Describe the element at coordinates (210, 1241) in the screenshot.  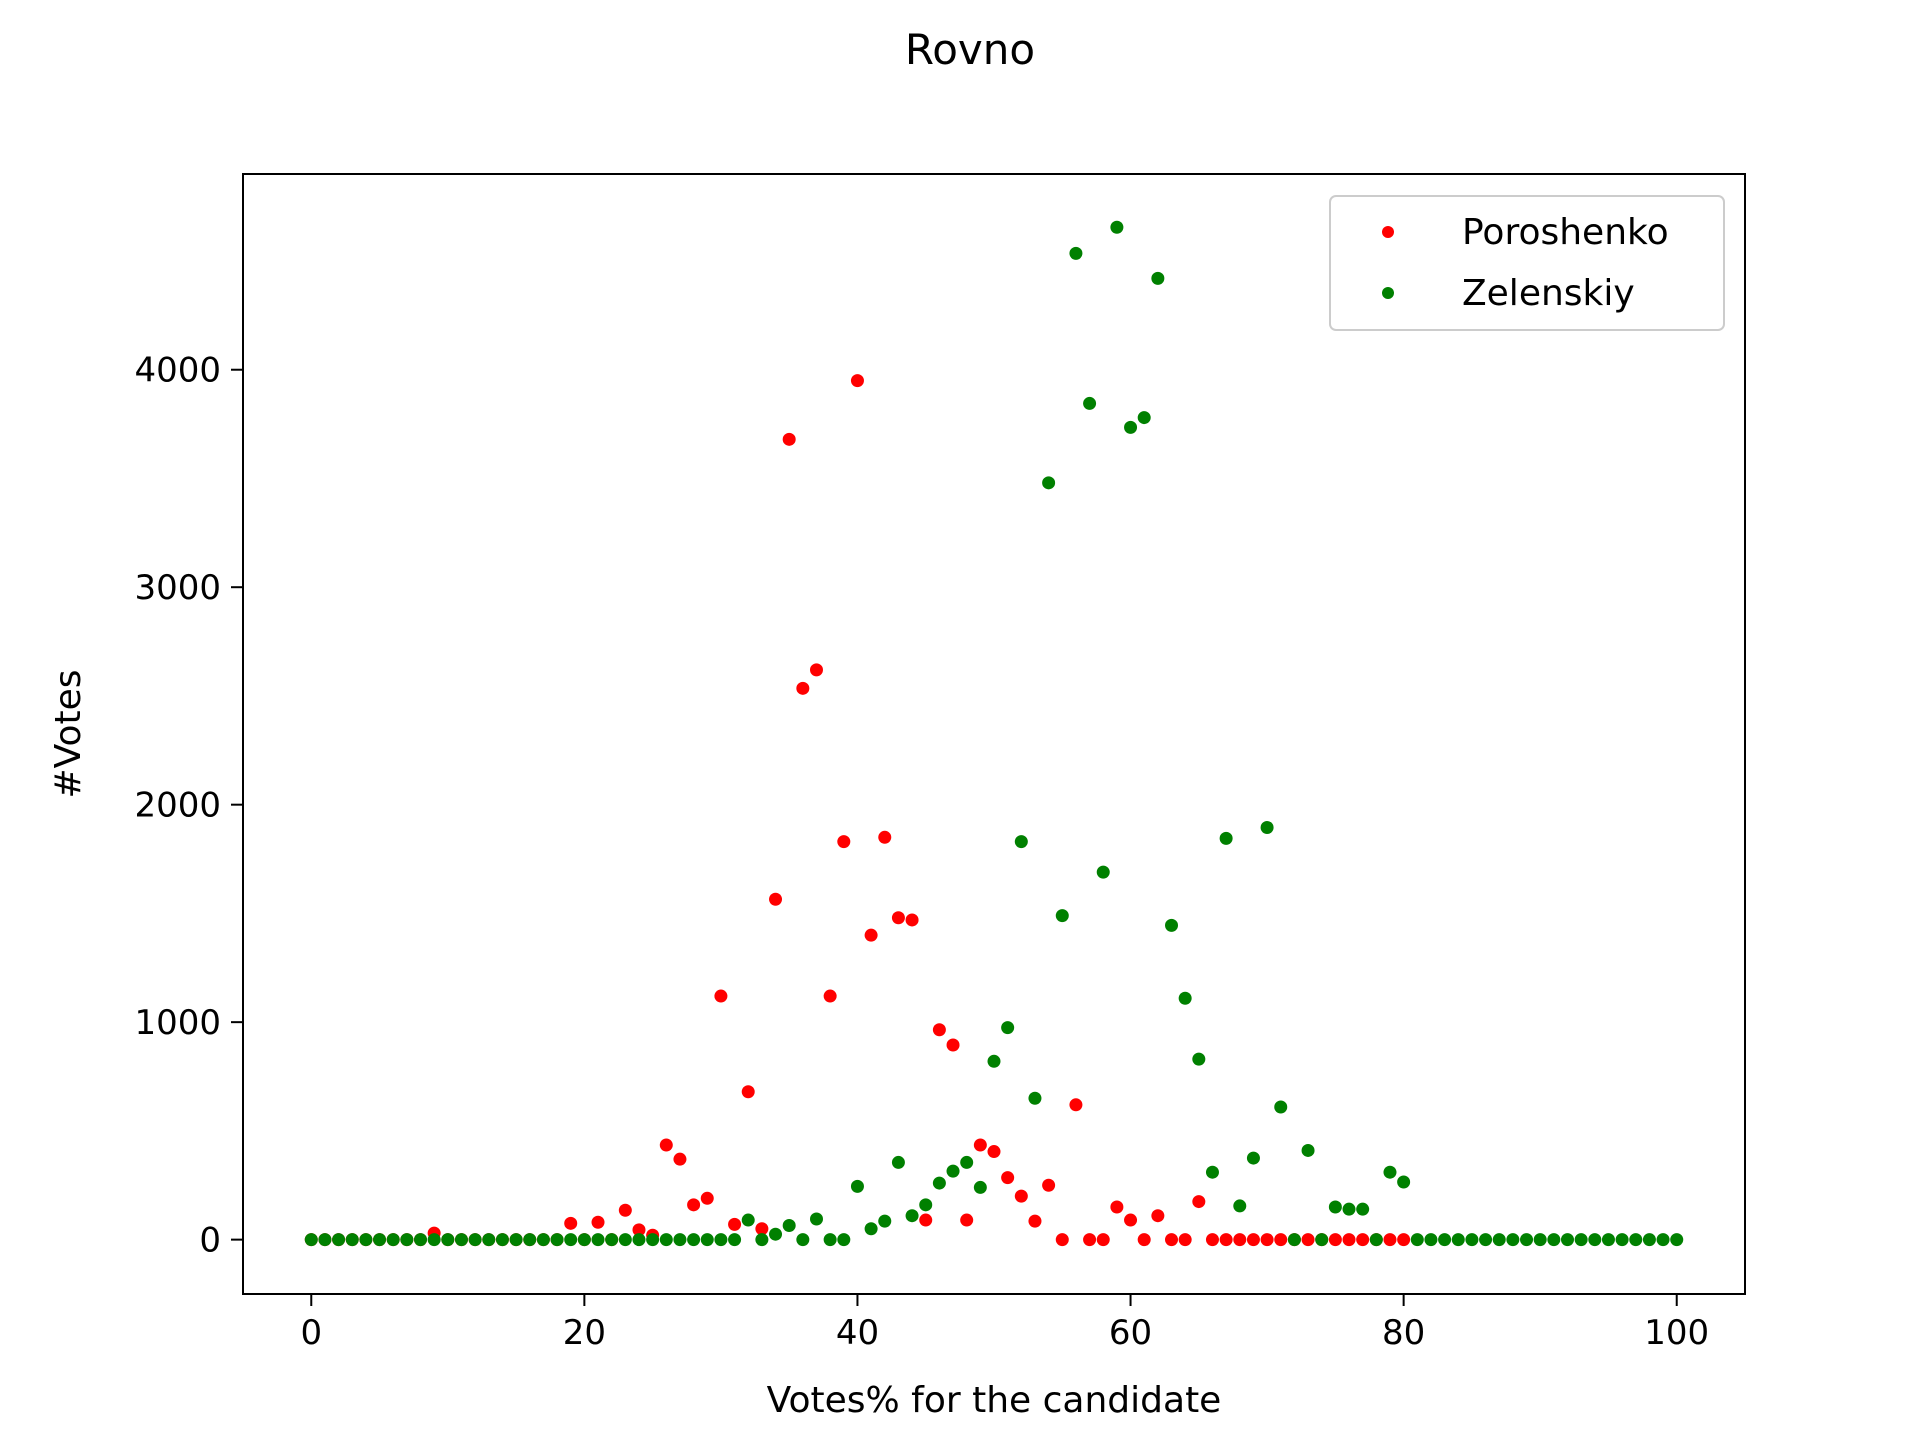
I see `y-tick-label-0: 0` at that location.